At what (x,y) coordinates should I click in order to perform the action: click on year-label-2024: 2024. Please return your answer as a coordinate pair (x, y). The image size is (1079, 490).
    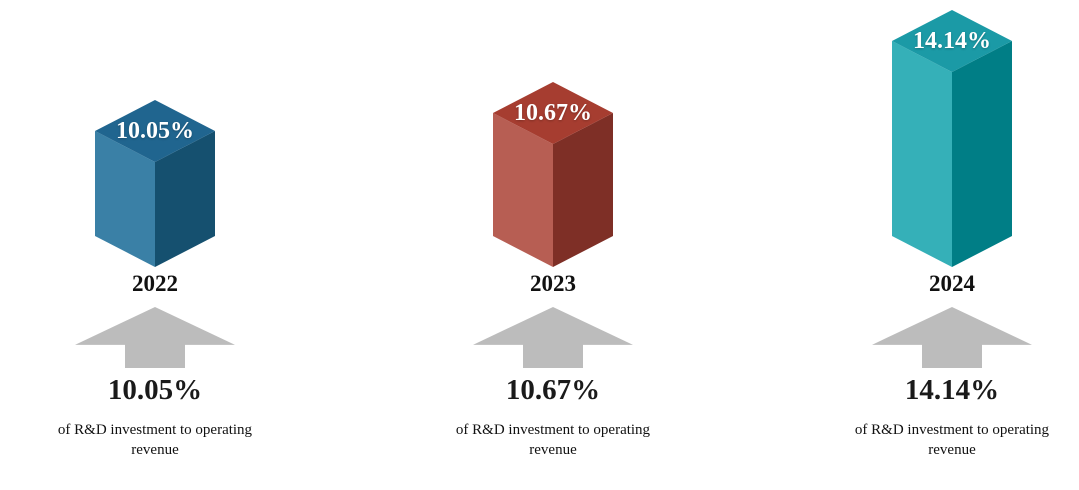
    Looking at the image, I should click on (952, 283).